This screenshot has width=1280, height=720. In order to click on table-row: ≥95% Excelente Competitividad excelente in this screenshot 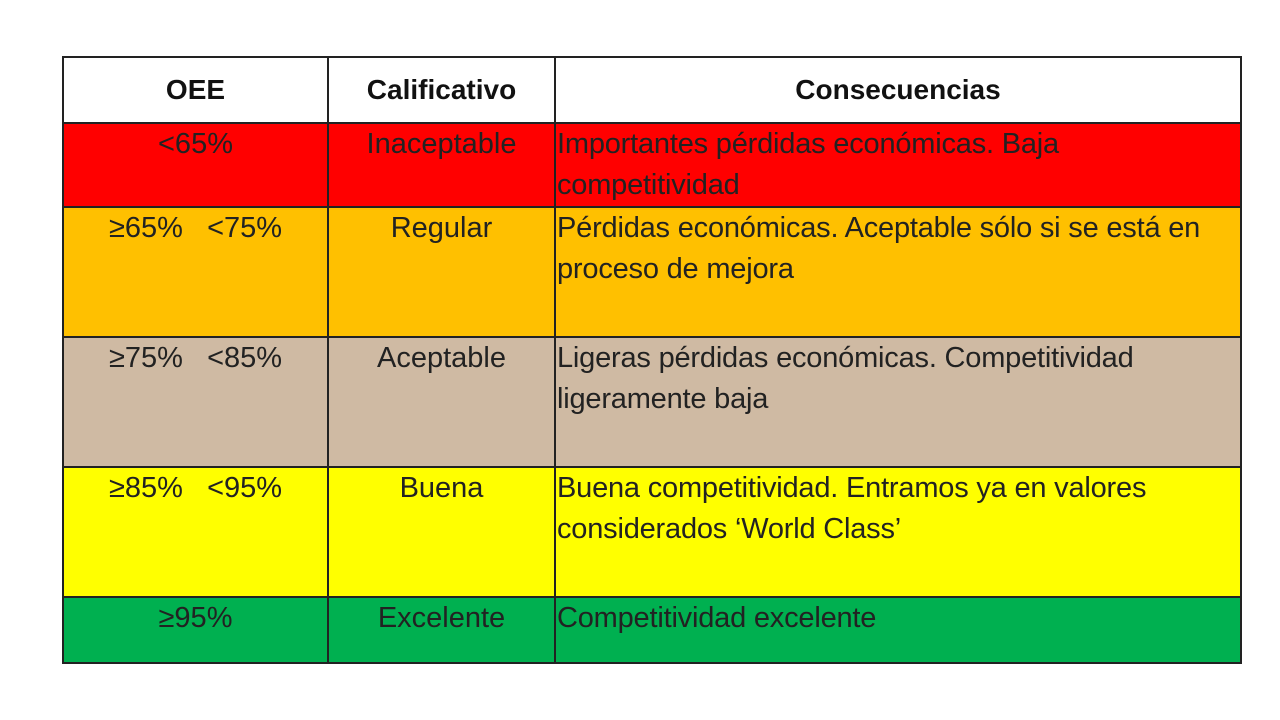, I will do `click(652, 630)`.